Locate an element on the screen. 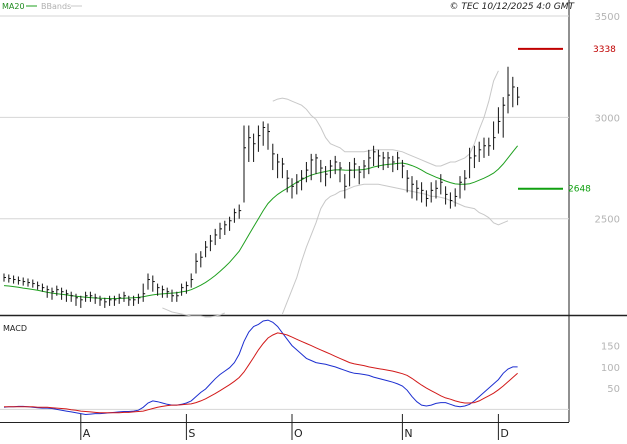  level-markers: 3338 2648 is located at coordinates (567, 120).